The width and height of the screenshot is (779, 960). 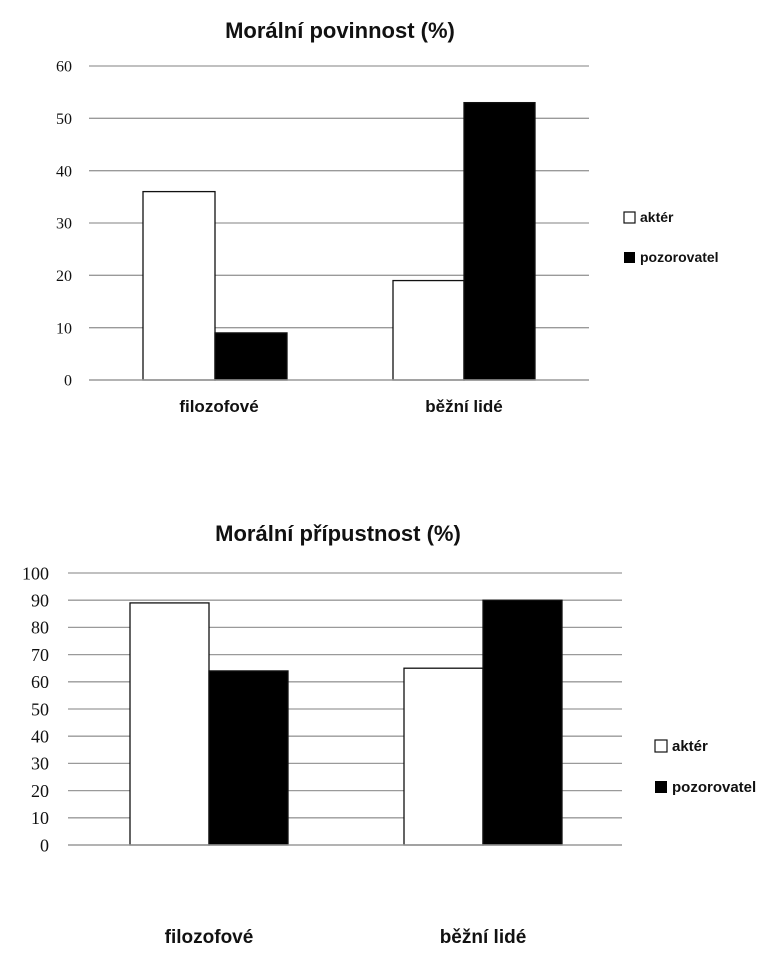 I want to click on chart-2-title: Morální přípustnost (%), so click(x=338, y=533).